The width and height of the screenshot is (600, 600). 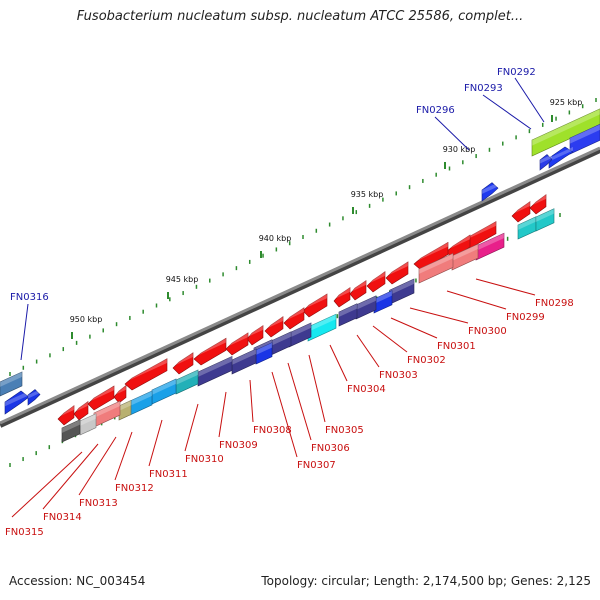 I want to click on kbp-label-945: 945 kbp, so click(x=182, y=279).